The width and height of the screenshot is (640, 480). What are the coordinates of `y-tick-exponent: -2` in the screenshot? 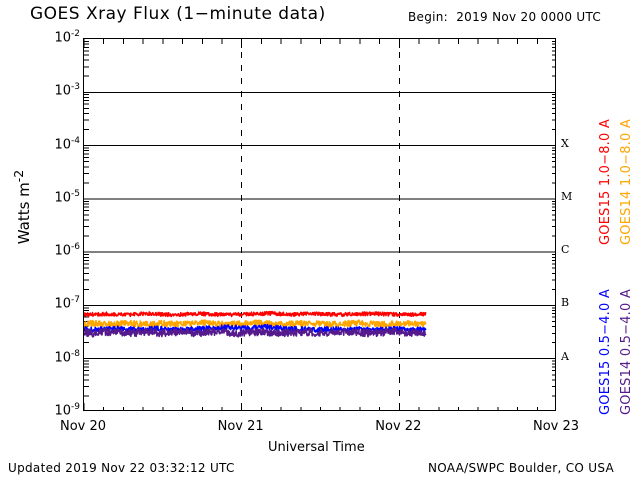 It's located at (75, 34).